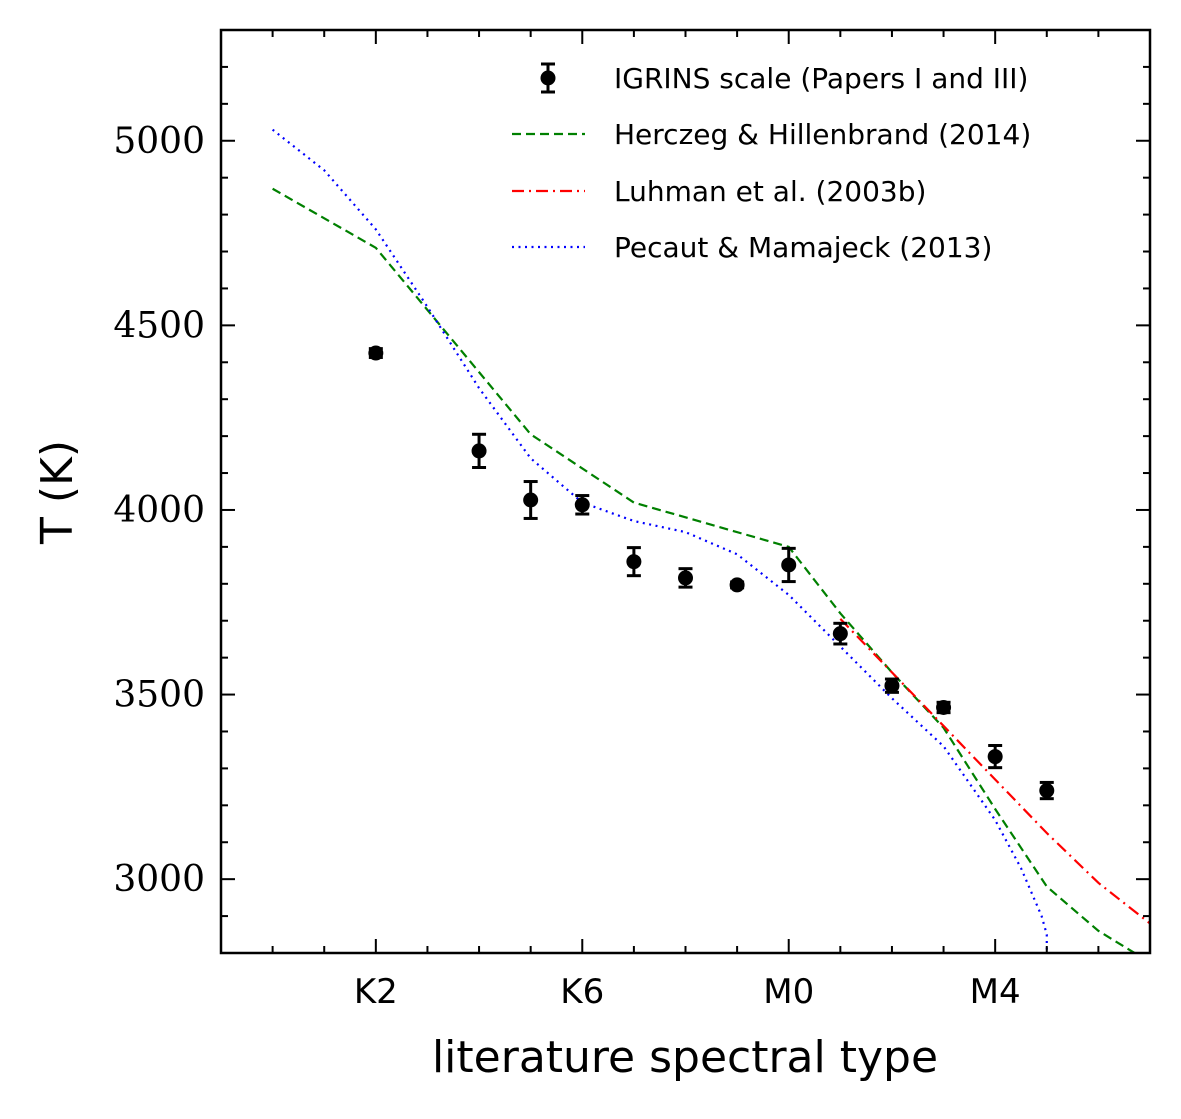 The height and width of the screenshot is (1119, 1181). Describe the element at coordinates (159, 325) in the screenshot. I see `y-tick-label: 4500` at that location.